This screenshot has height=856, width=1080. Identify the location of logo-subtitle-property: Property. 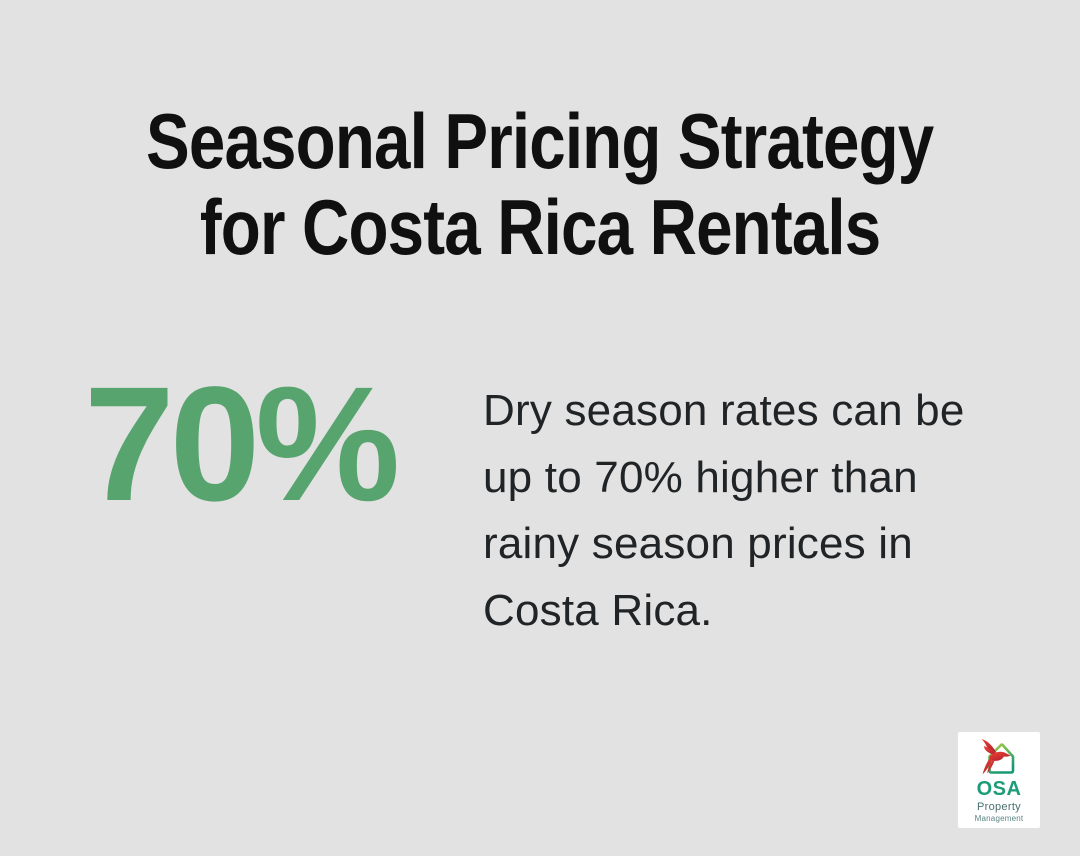
(999, 807).